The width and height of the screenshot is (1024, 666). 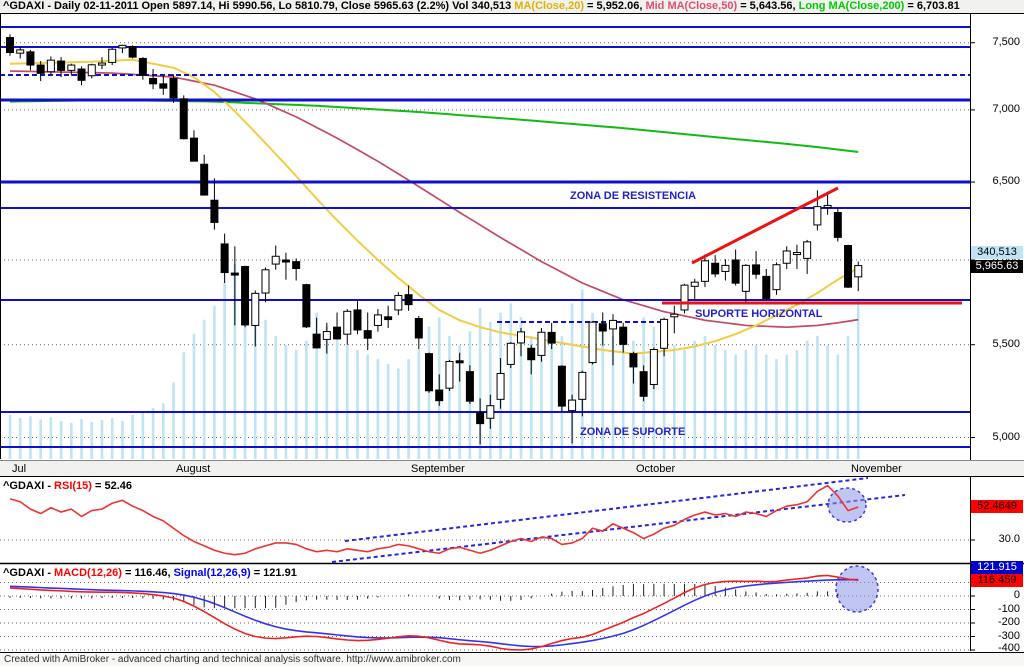 I want to click on rsi-channel-upper-line, so click(x=606, y=509).